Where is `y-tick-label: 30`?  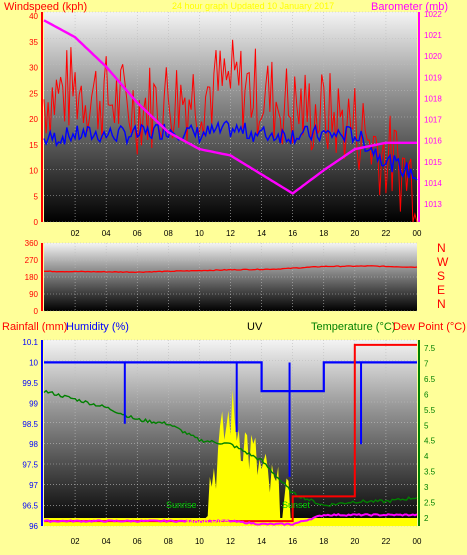 y-tick-label: 30 is located at coordinates (33, 68).